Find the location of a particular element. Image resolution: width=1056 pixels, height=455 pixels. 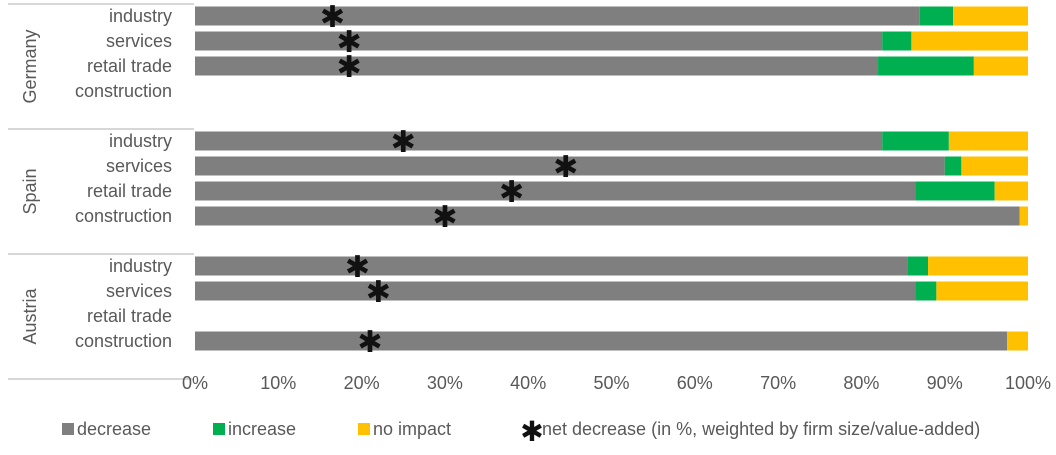

group-label: Germany is located at coordinates (30, 66).